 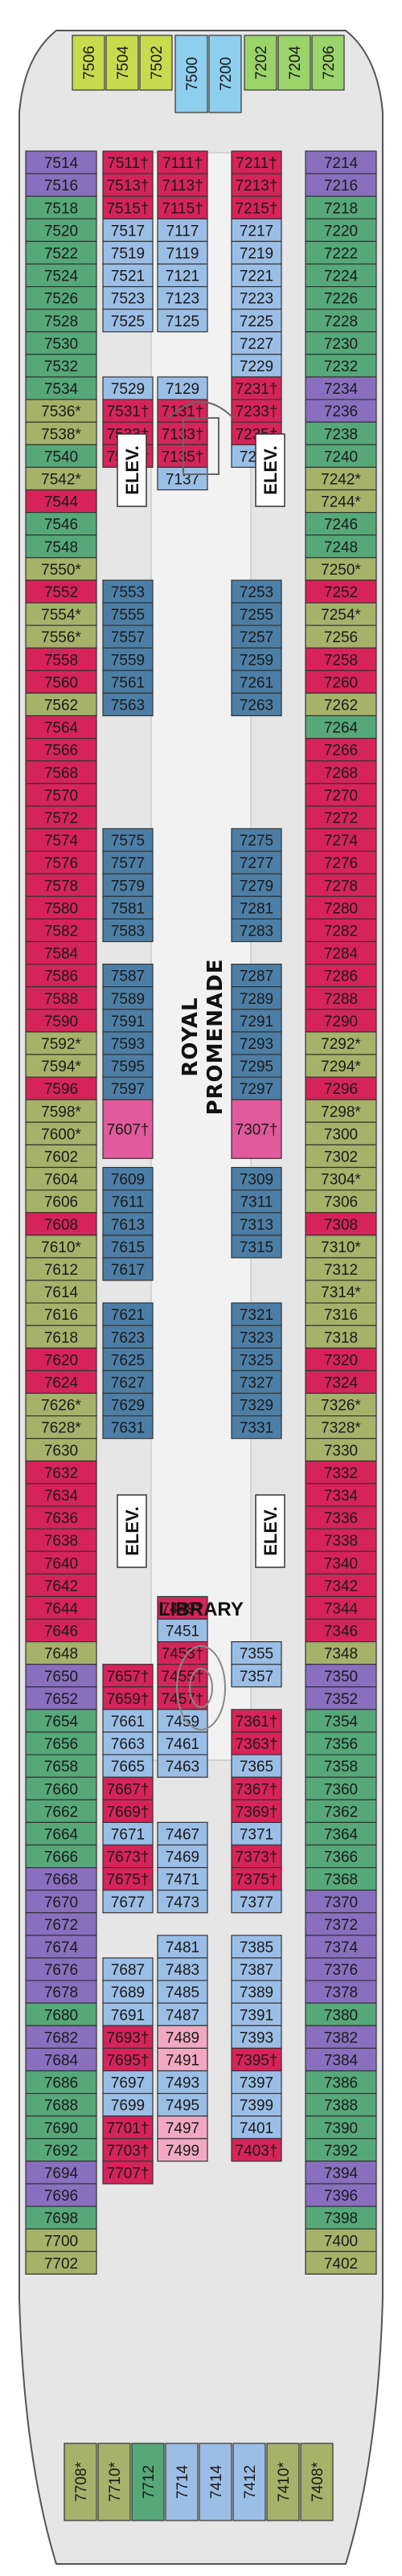 I want to click on cabin-aft-7414: 7414, so click(x=215, y=2482).